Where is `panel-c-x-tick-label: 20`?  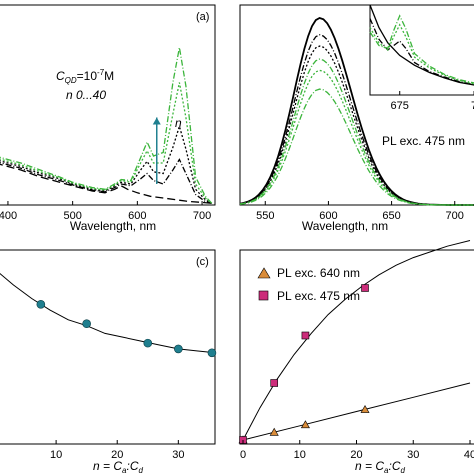 panel-c-x-tick-label: 20 is located at coordinates (117, 455).